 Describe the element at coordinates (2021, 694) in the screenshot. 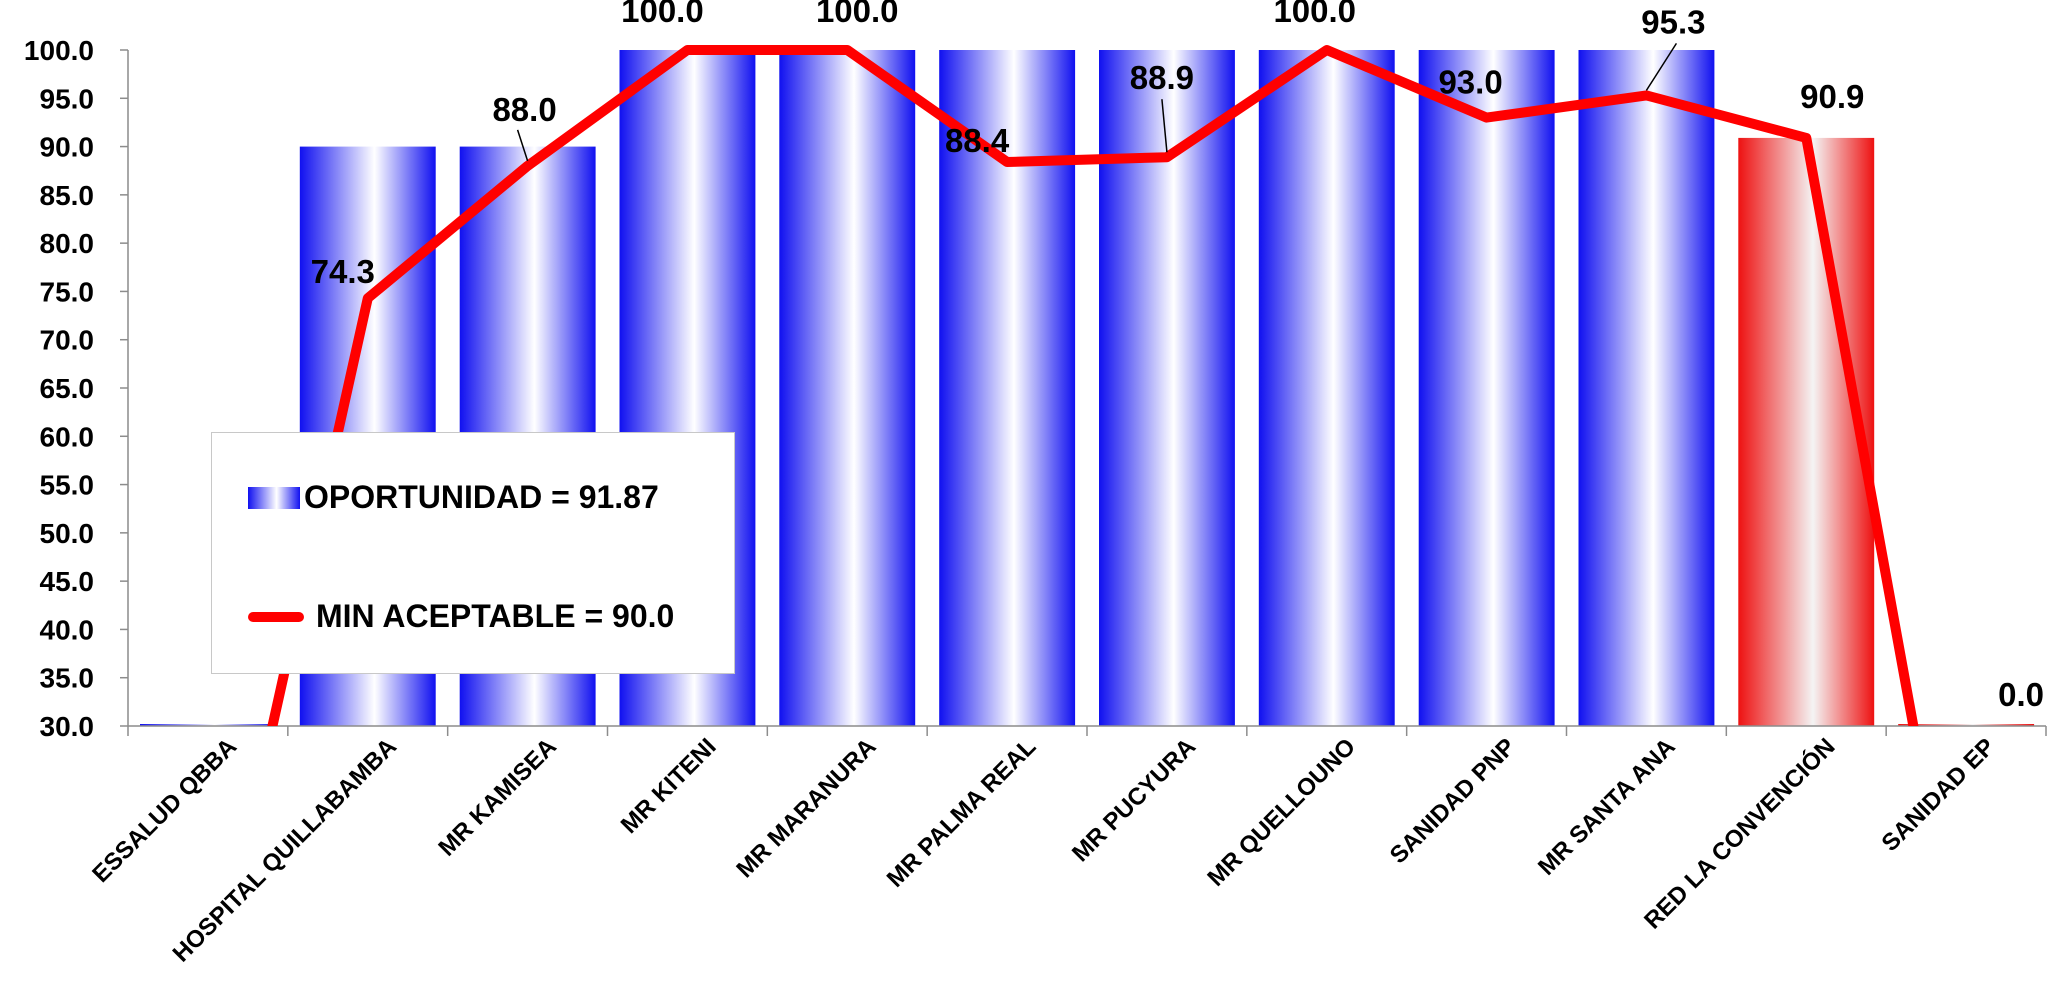

I see `data-label: 0.0` at that location.